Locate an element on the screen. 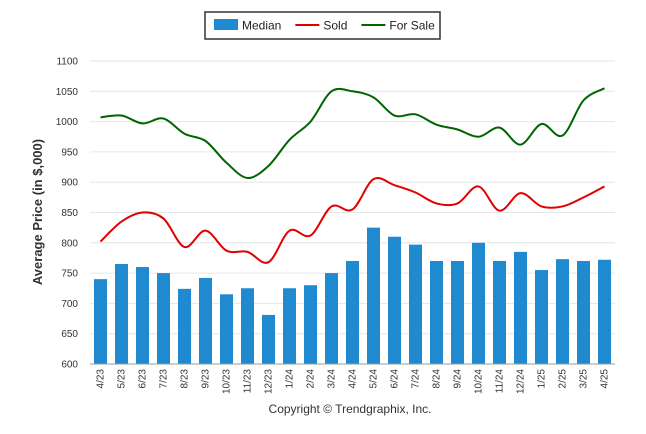  x-tick-label: 12/23 is located at coordinates (269, 381).